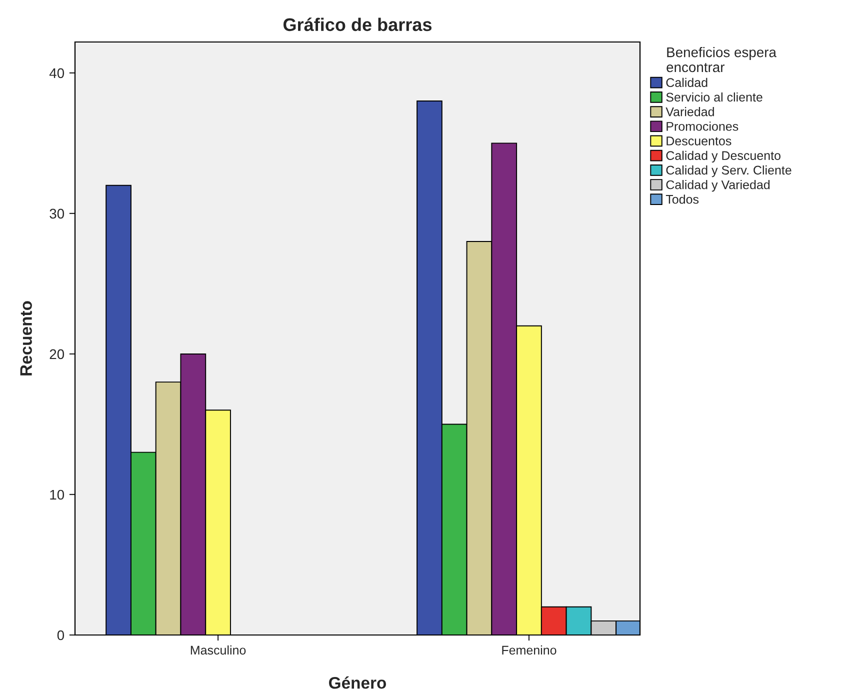 Image resolution: width=853 pixels, height=698 pixels. Describe the element at coordinates (729, 171) in the screenshot. I see `legend-label: Calidad y Serv. Cliente` at that location.